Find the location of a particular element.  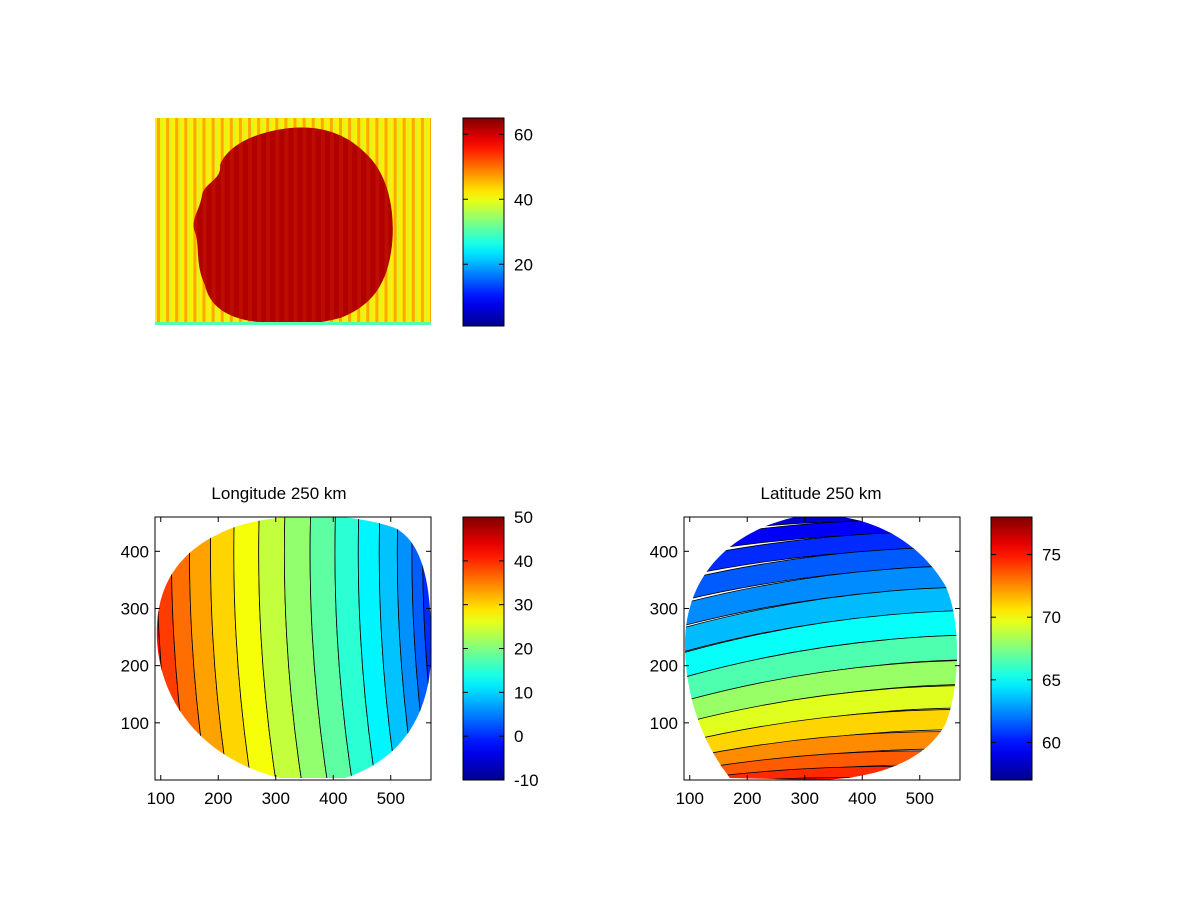

latitude-colorbar-tick-label: 70 is located at coordinates (1051, 617).